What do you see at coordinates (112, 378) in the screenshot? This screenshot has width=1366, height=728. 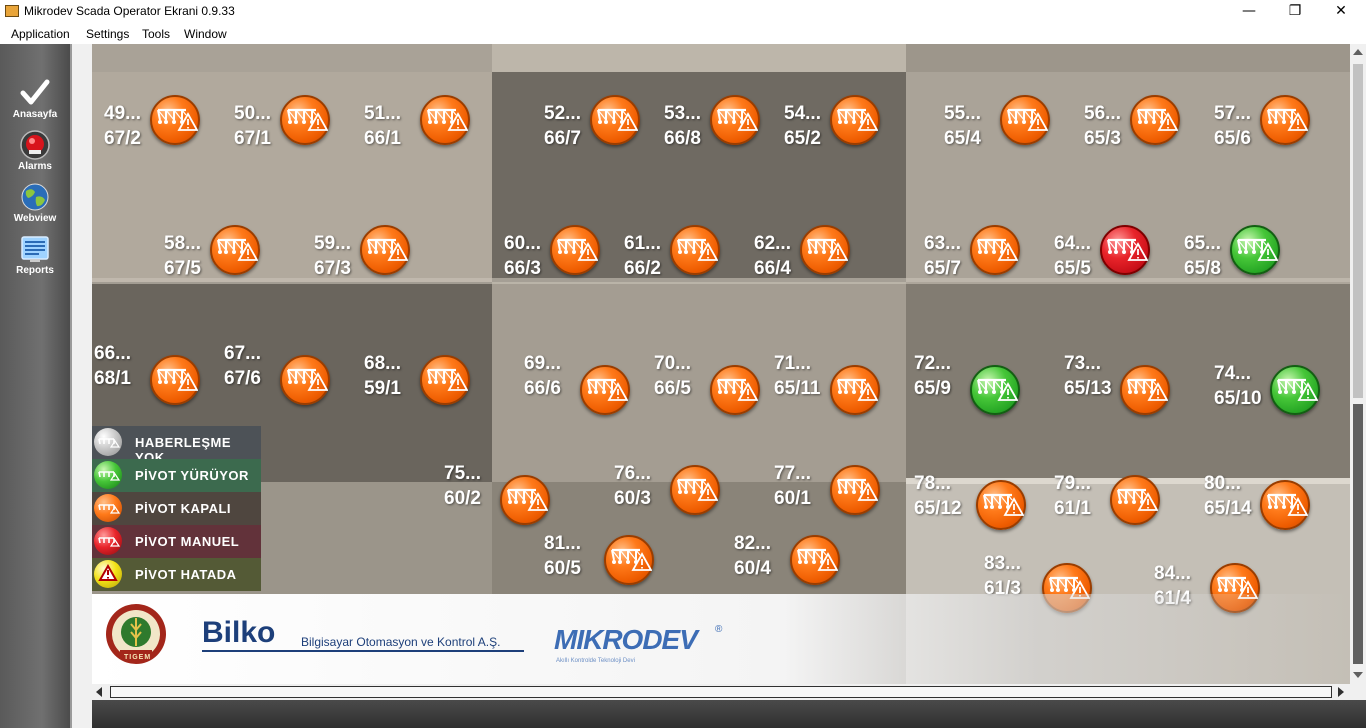 I see `pivot-code: 68/1` at bounding box center [112, 378].